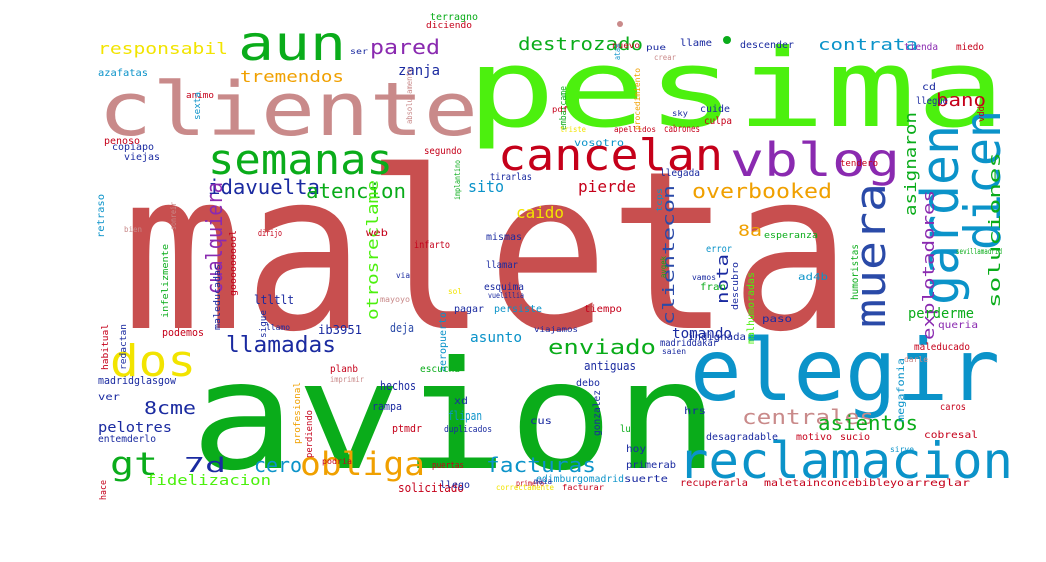 The width and height of the screenshot is (1046, 562). What do you see at coordinates (347, 379) in the screenshot?
I see `cloud-word: imprimir` at bounding box center [347, 379].